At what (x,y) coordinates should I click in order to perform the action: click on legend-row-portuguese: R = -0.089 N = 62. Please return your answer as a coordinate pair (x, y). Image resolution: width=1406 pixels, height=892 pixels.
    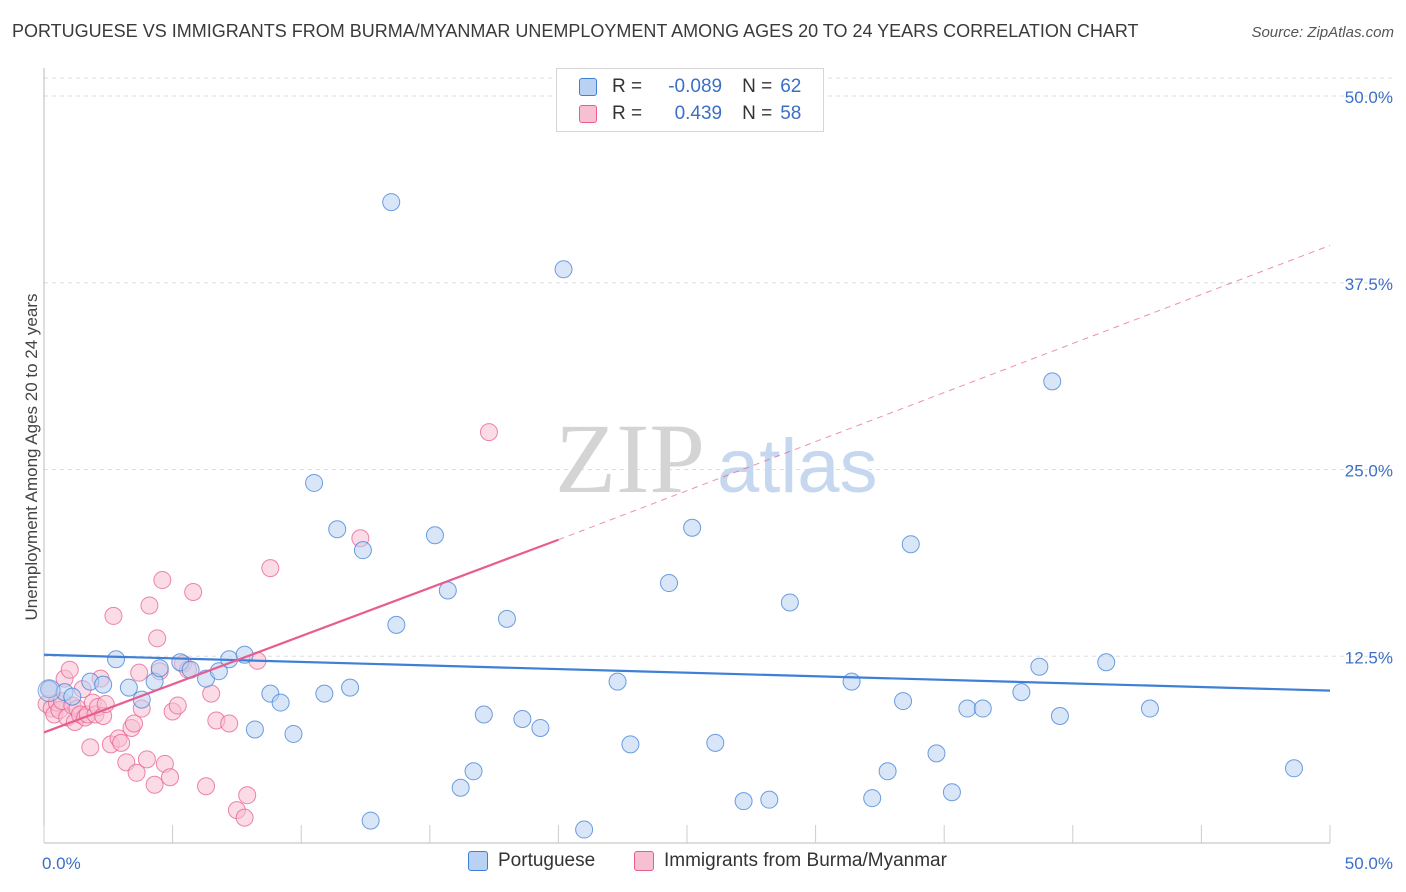
    Looking at the image, I should click on (690, 87).